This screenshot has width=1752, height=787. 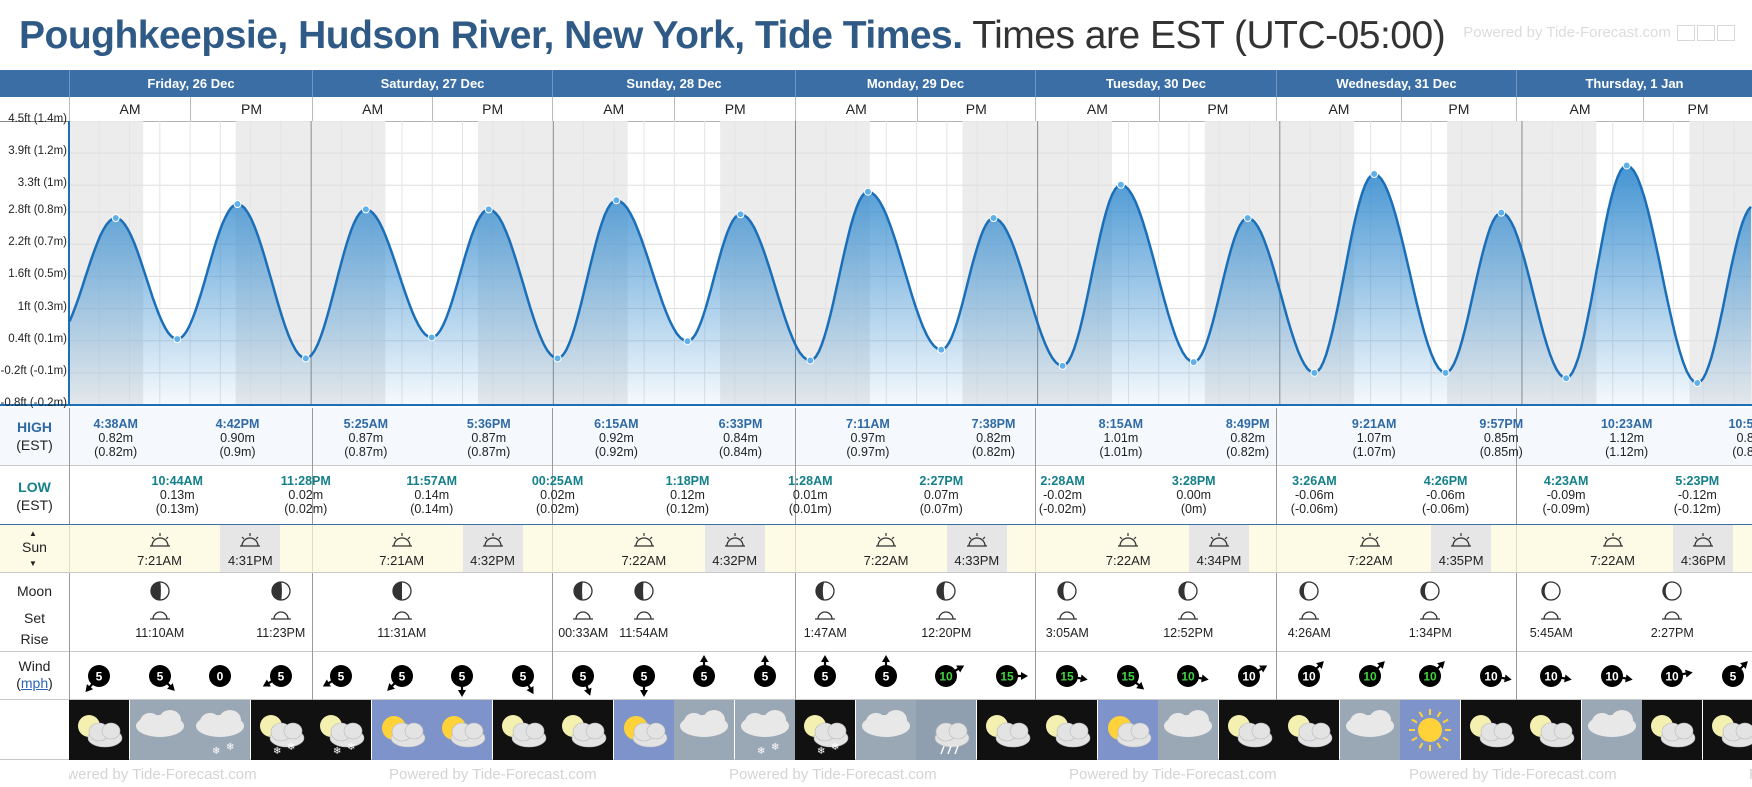 What do you see at coordinates (1566, 495) in the screenshot?
I see `low-tide-entry: 4:23AM -0.09m (-0.09m)` at bounding box center [1566, 495].